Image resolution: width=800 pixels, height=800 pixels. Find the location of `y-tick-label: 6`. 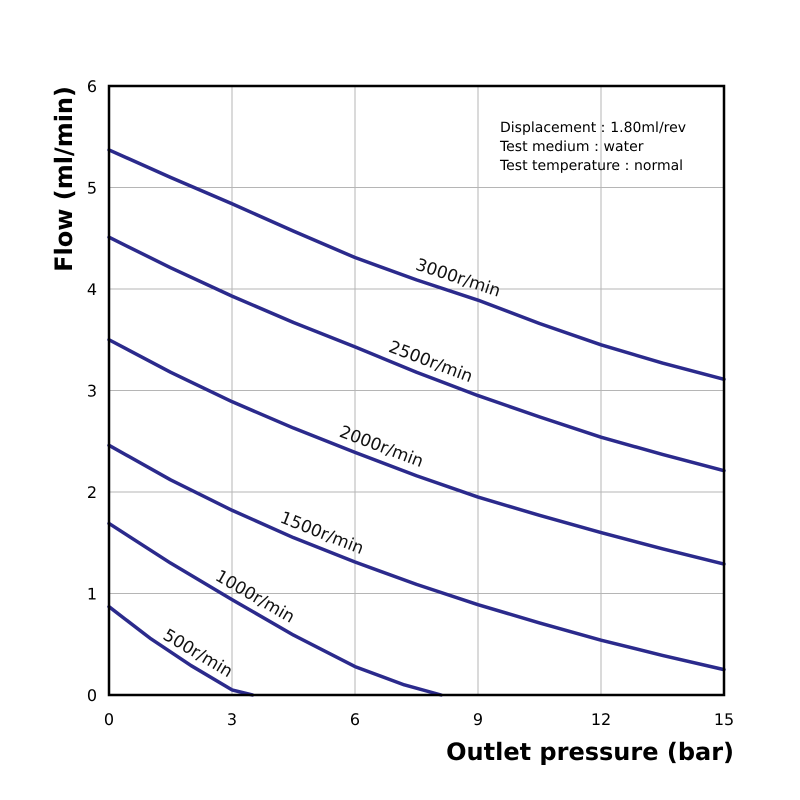

y-tick-label: 6 is located at coordinates (91, 86).